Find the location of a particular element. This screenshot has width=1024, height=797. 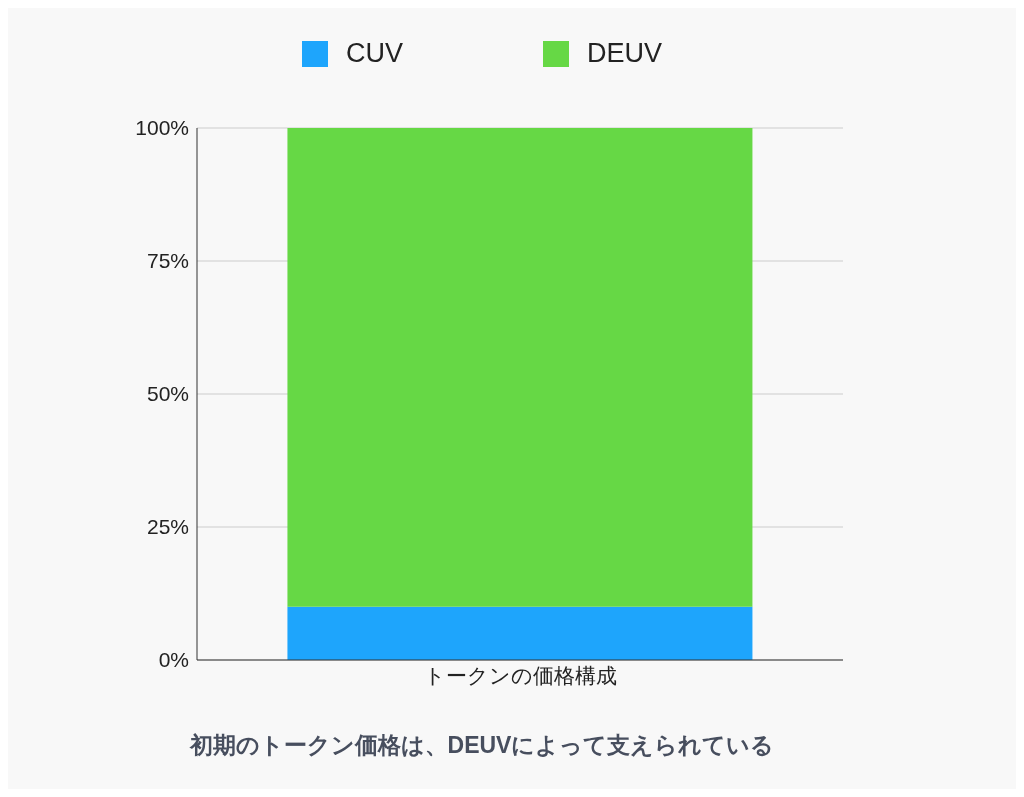

y-tick-label: 25% is located at coordinates (167, 527).